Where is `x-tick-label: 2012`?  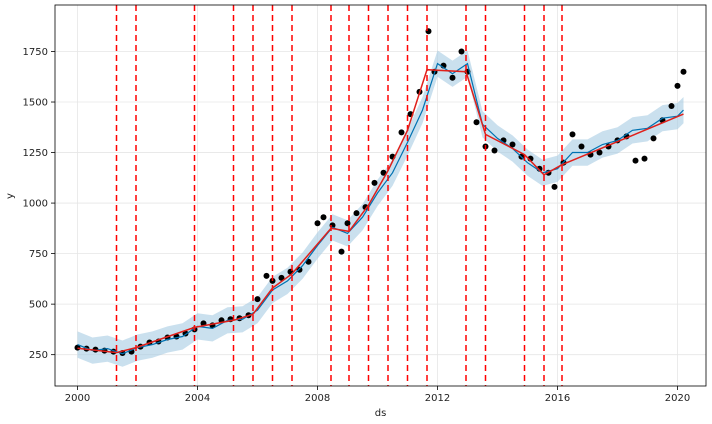
x-tick-label: 2012 is located at coordinates (437, 398).